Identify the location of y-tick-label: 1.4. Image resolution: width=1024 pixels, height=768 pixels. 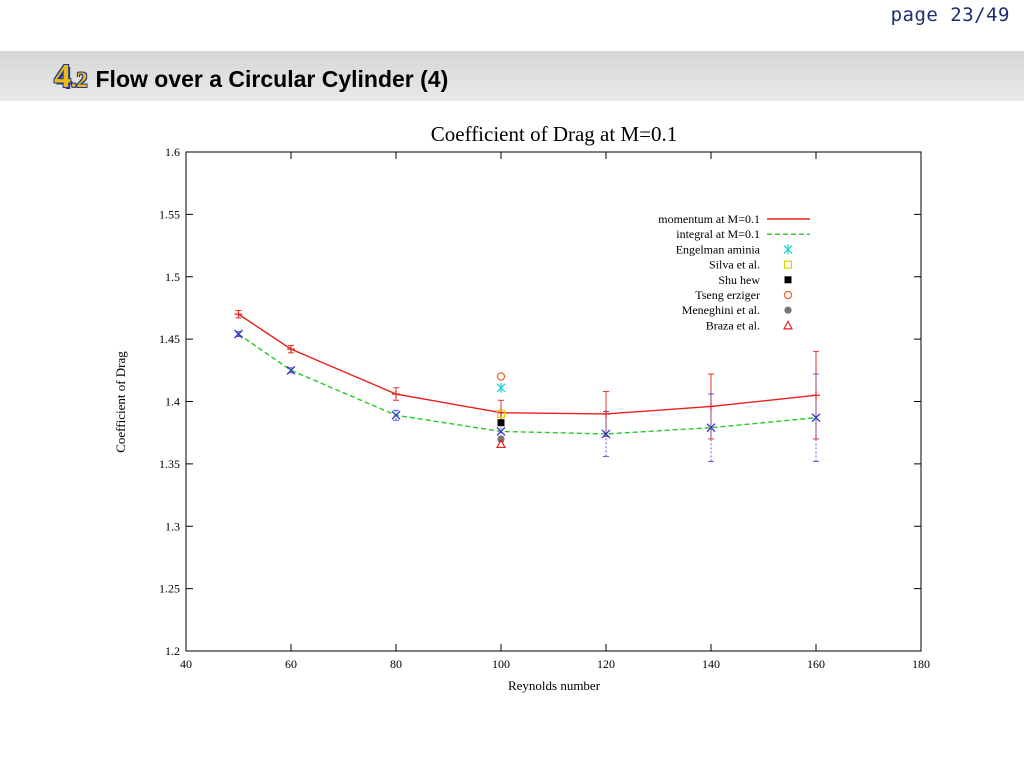
(172, 402).